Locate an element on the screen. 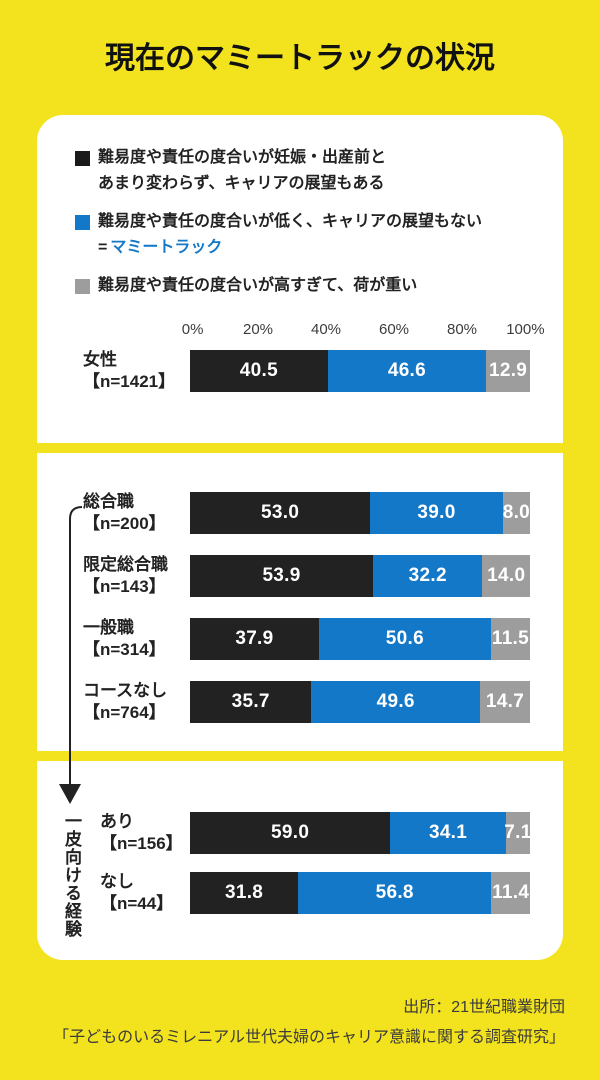  bar-segment: 59.0 is located at coordinates (290, 833).